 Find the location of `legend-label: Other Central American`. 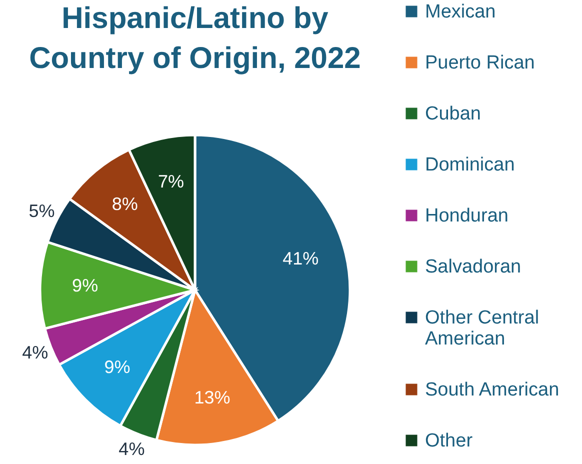

legend-label: Other Central American is located at coordinates (482, 329).